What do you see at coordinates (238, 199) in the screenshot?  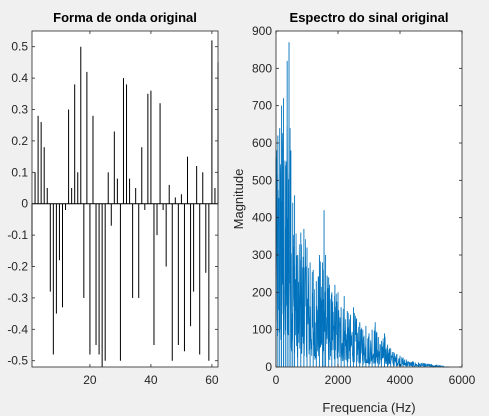 I see `spectrum-y-axis-label: Magnitude` at bounding box center [238, 199].